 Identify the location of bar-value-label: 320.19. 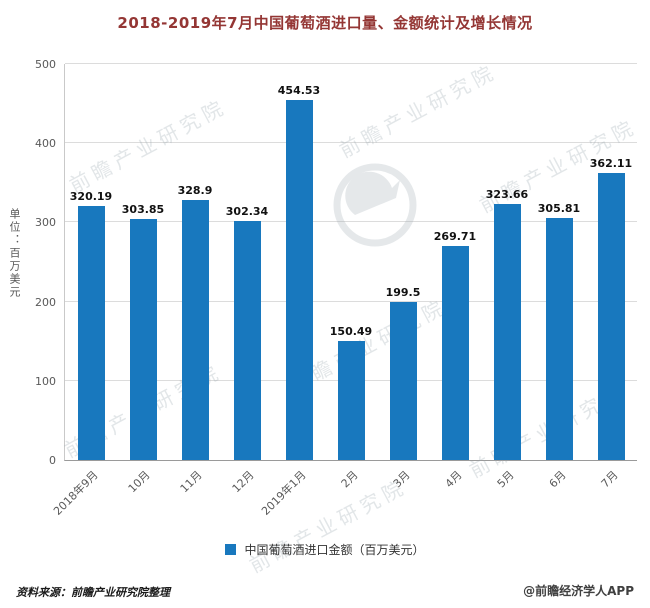
(91, 197).